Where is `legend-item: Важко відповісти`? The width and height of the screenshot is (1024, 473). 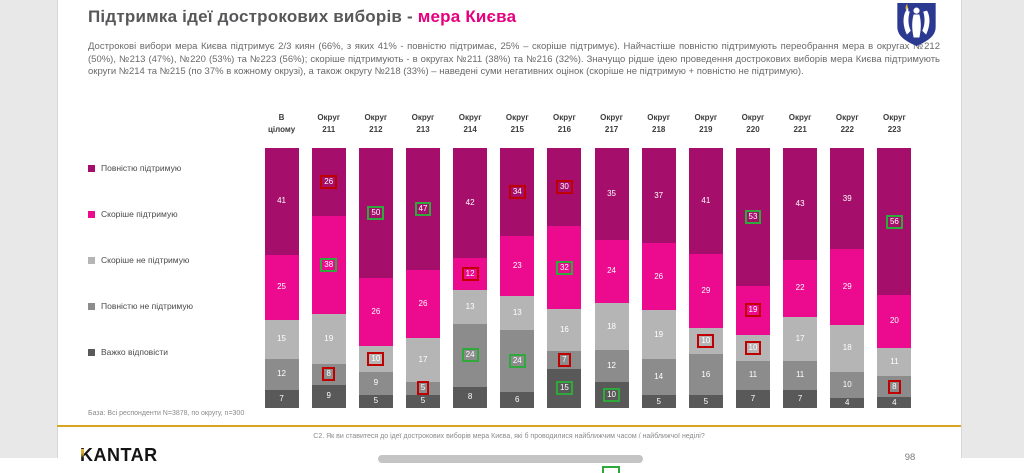 legend-item: Важко відповісти is located at coordinates (140, 352).